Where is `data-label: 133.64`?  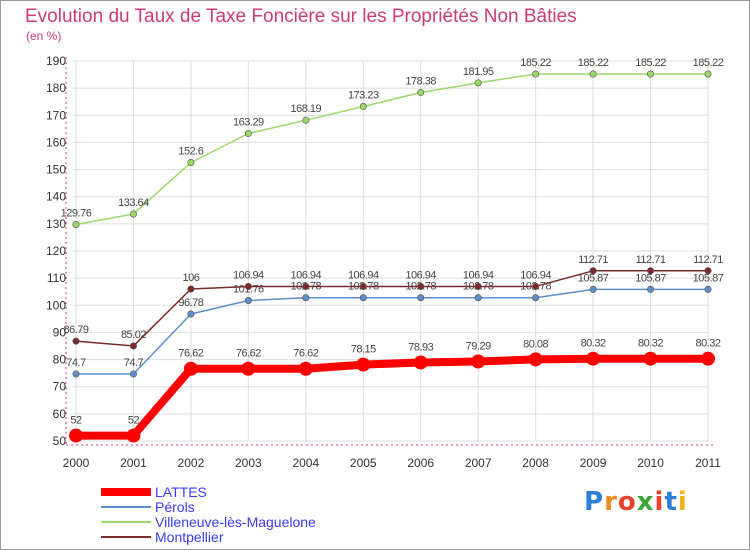
data-label: 133.64 is located at coordinates (133, 203).